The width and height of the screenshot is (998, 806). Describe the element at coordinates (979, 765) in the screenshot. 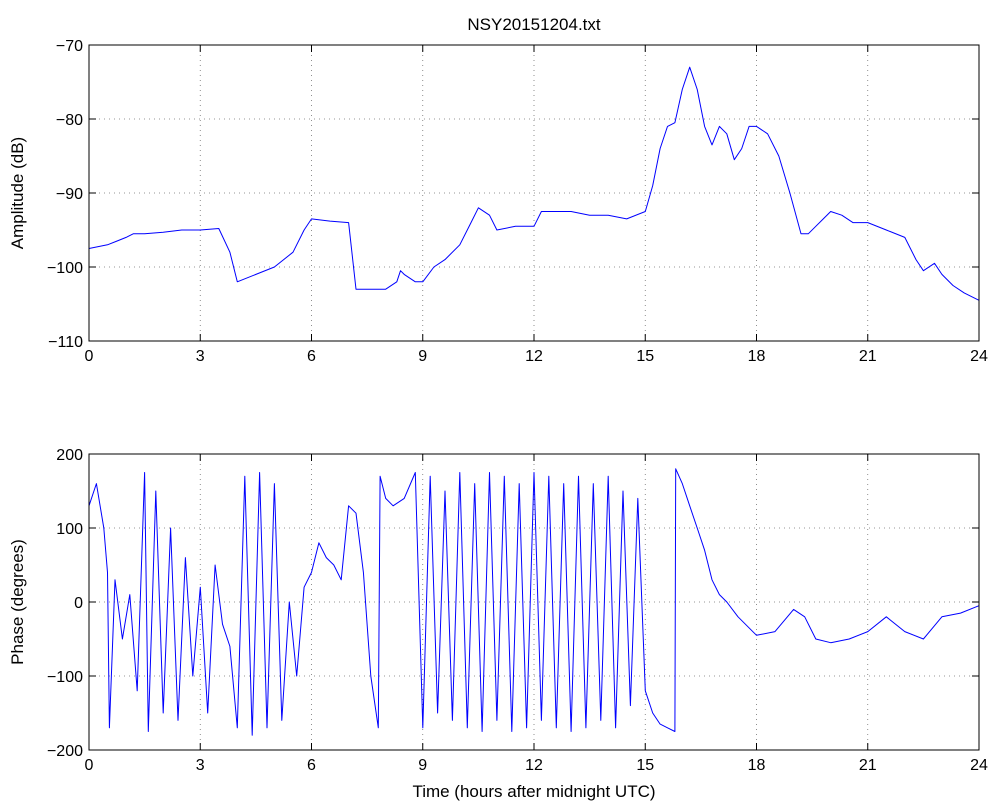

I see `phase-x-tick-label: 24` at that location.